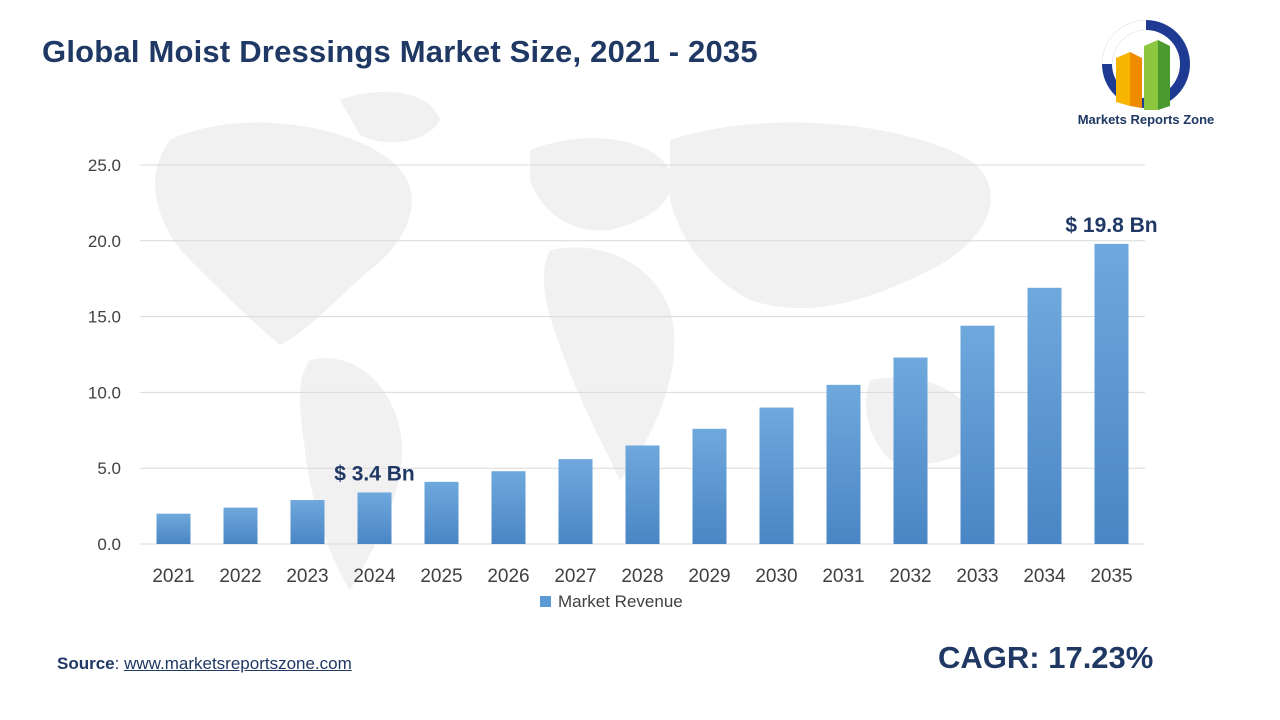 This screenshot has width=1280, height=720. What do you see at coordinates (843, 464) in the screenshot?
I see `bar-2031` at bounding box center [843, 464].